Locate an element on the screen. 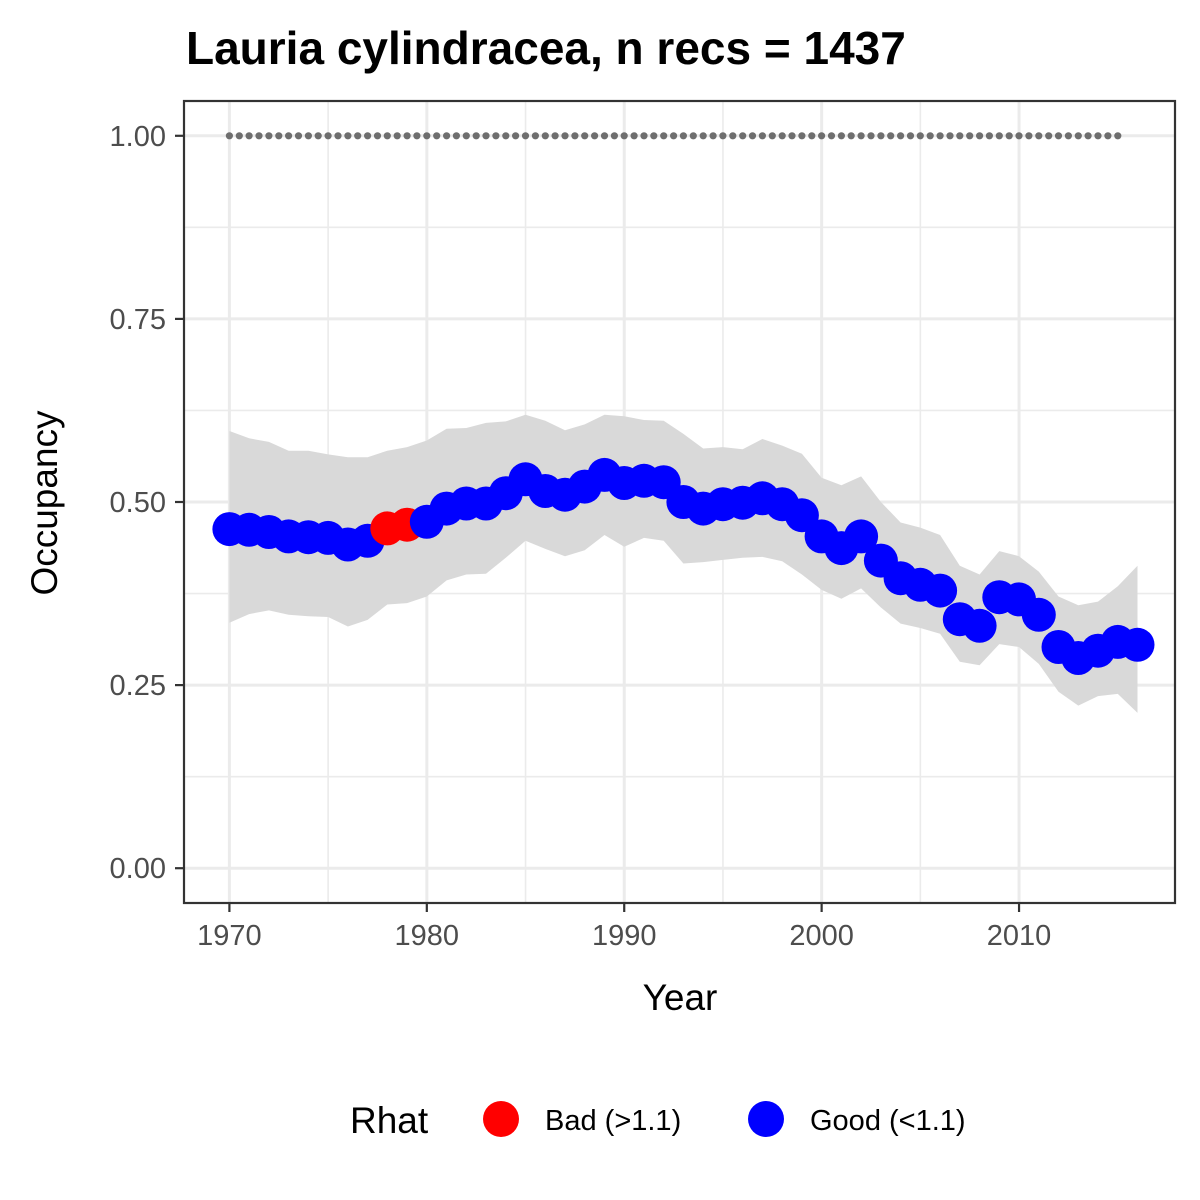  legend: Rhat Bad (>1.1) Good (<1.1) is located at coordinates (658, 1120).